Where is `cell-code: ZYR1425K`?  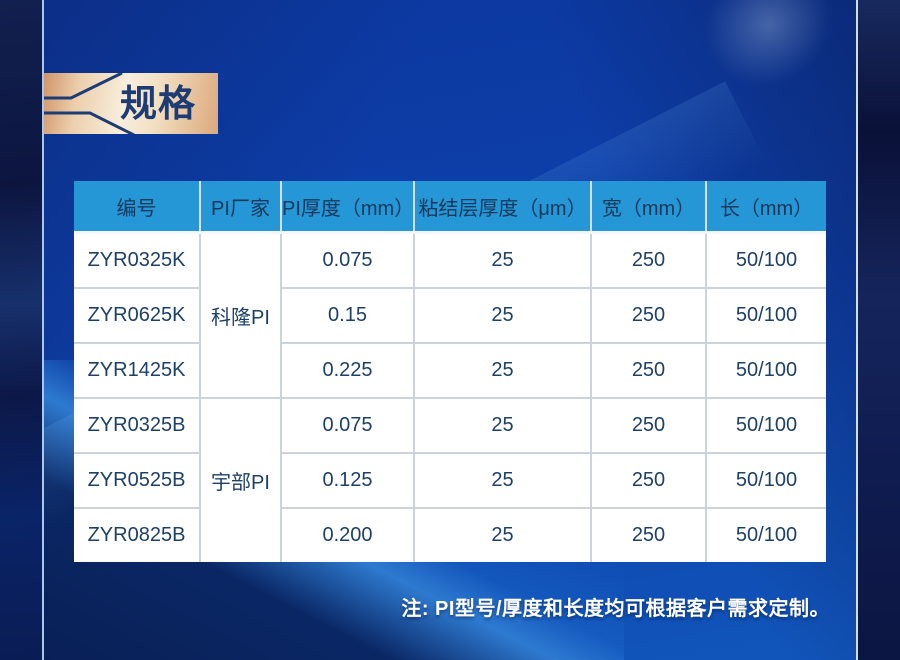
cell-code: ZYR1425K is located at coordinates (137, 370).